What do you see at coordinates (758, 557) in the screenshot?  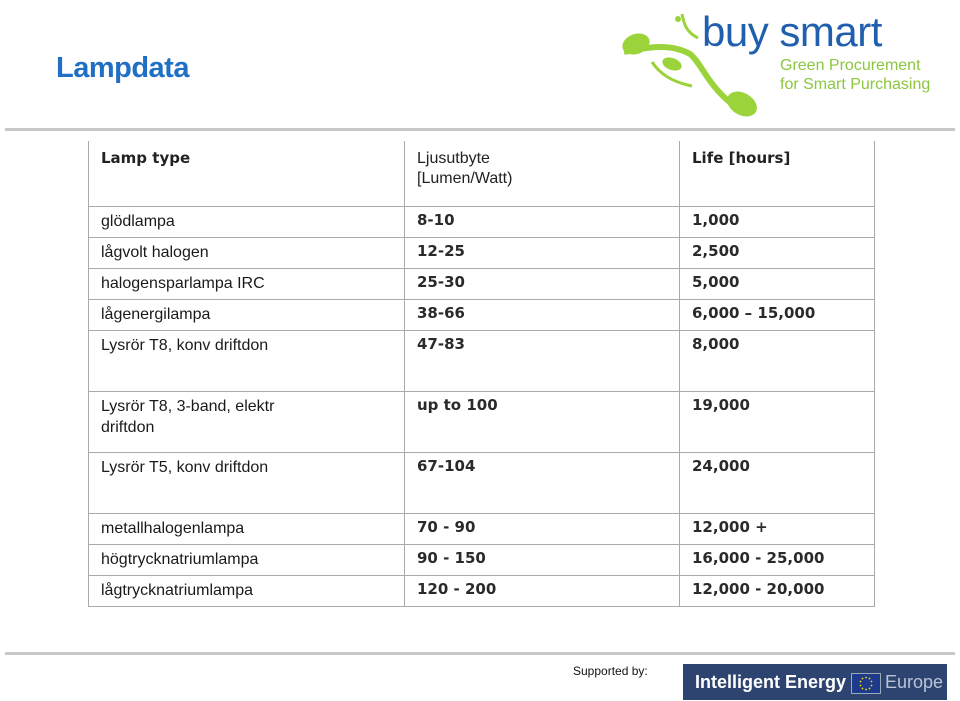 I see `life-value: 16,000 - 25,000` at bounding box center [758, 557].